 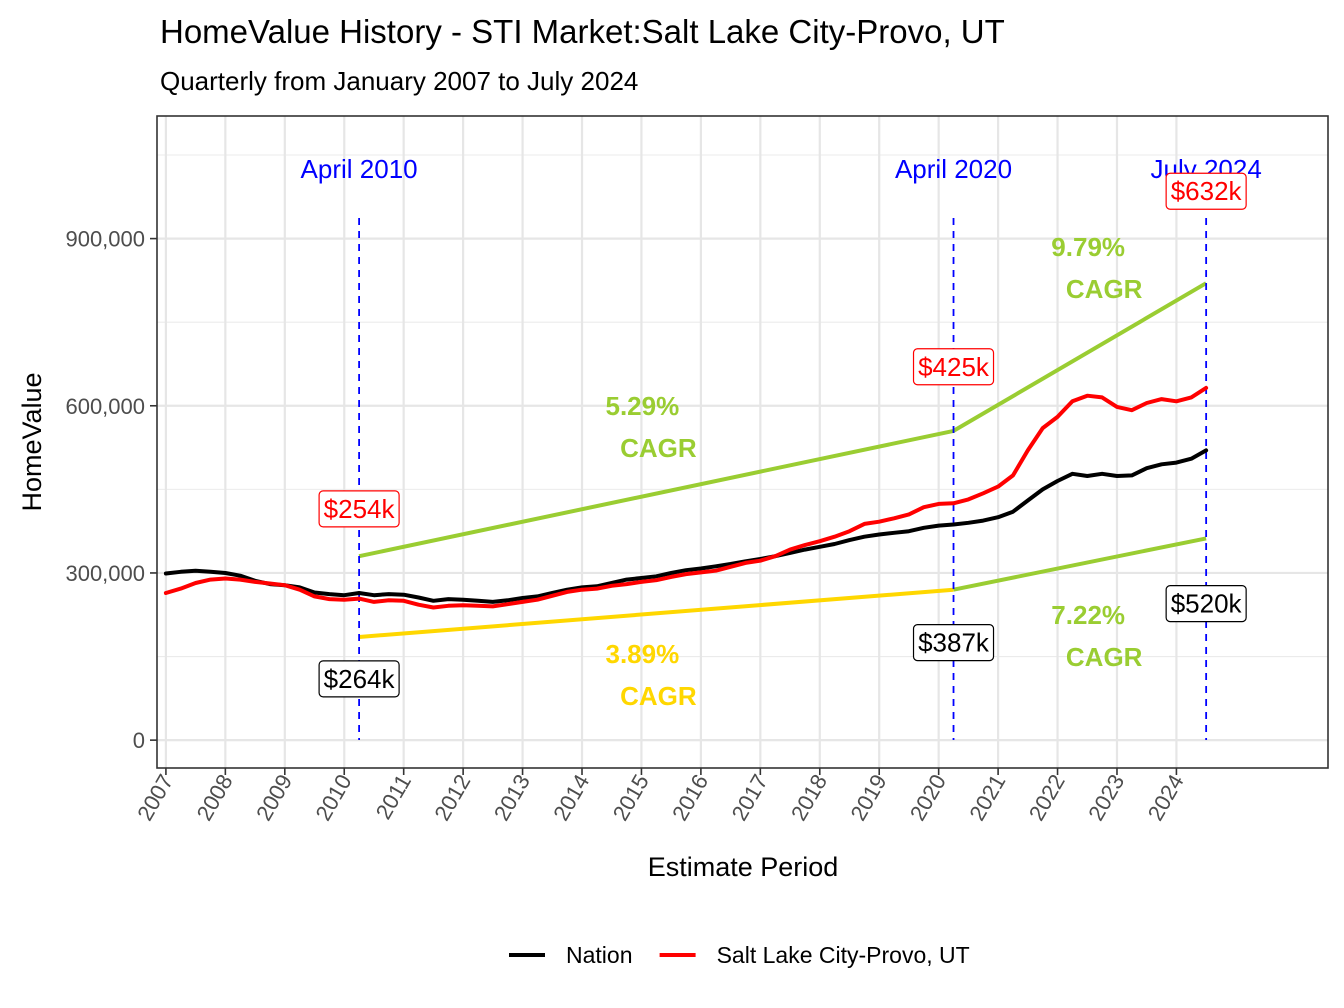 I want to click on x-tick-label: 2021, so click(x=987, y=797).